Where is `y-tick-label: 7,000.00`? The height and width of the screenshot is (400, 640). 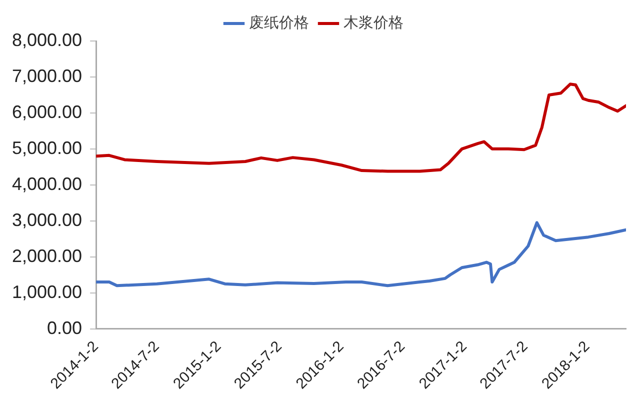
y-tick-label: 7,000.00 is located at coordinates (47, 76).